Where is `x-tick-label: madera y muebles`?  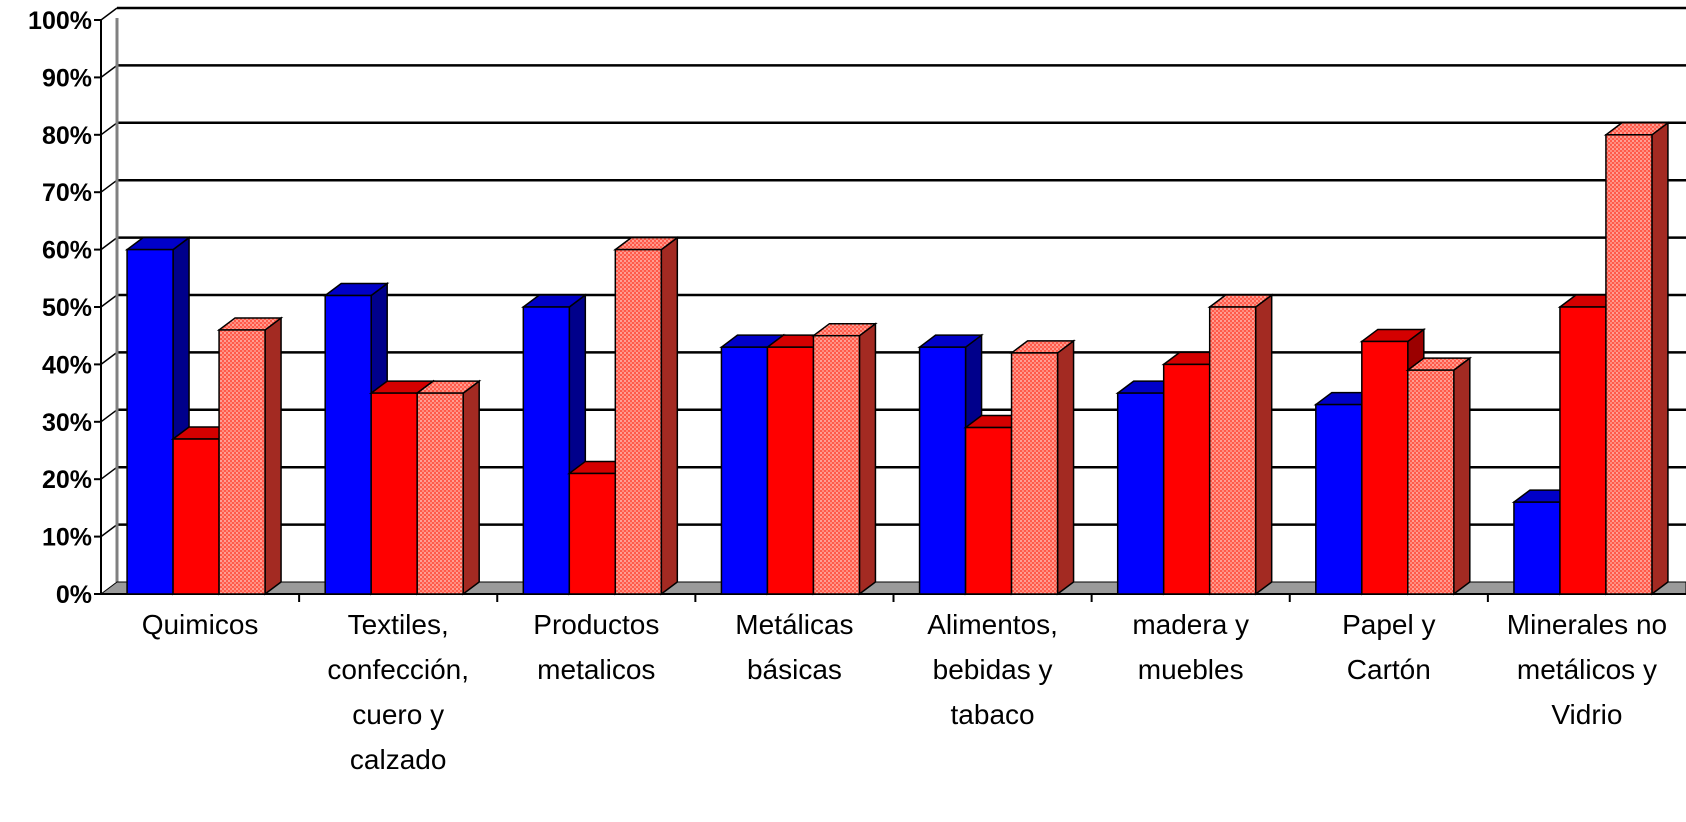
x-tick-label: madera y muebles is located at coordinates (1190, 647).